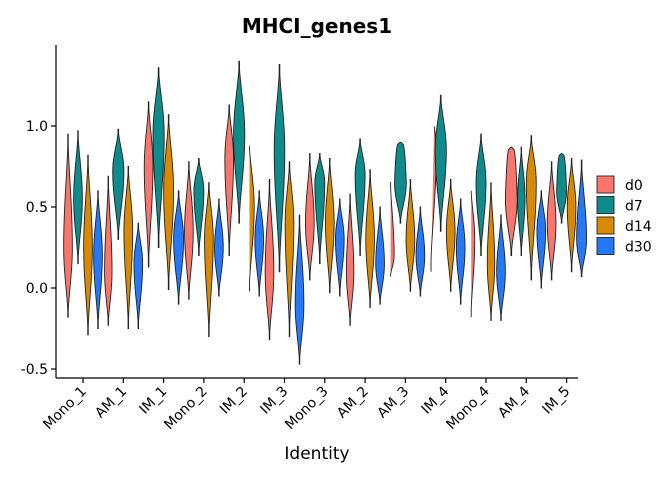 Image resolution: width=672 pixels, height=480 pixels. I want to click on y-ticks: -0.5 0.0 0.5 1.0, so click(38, 248).